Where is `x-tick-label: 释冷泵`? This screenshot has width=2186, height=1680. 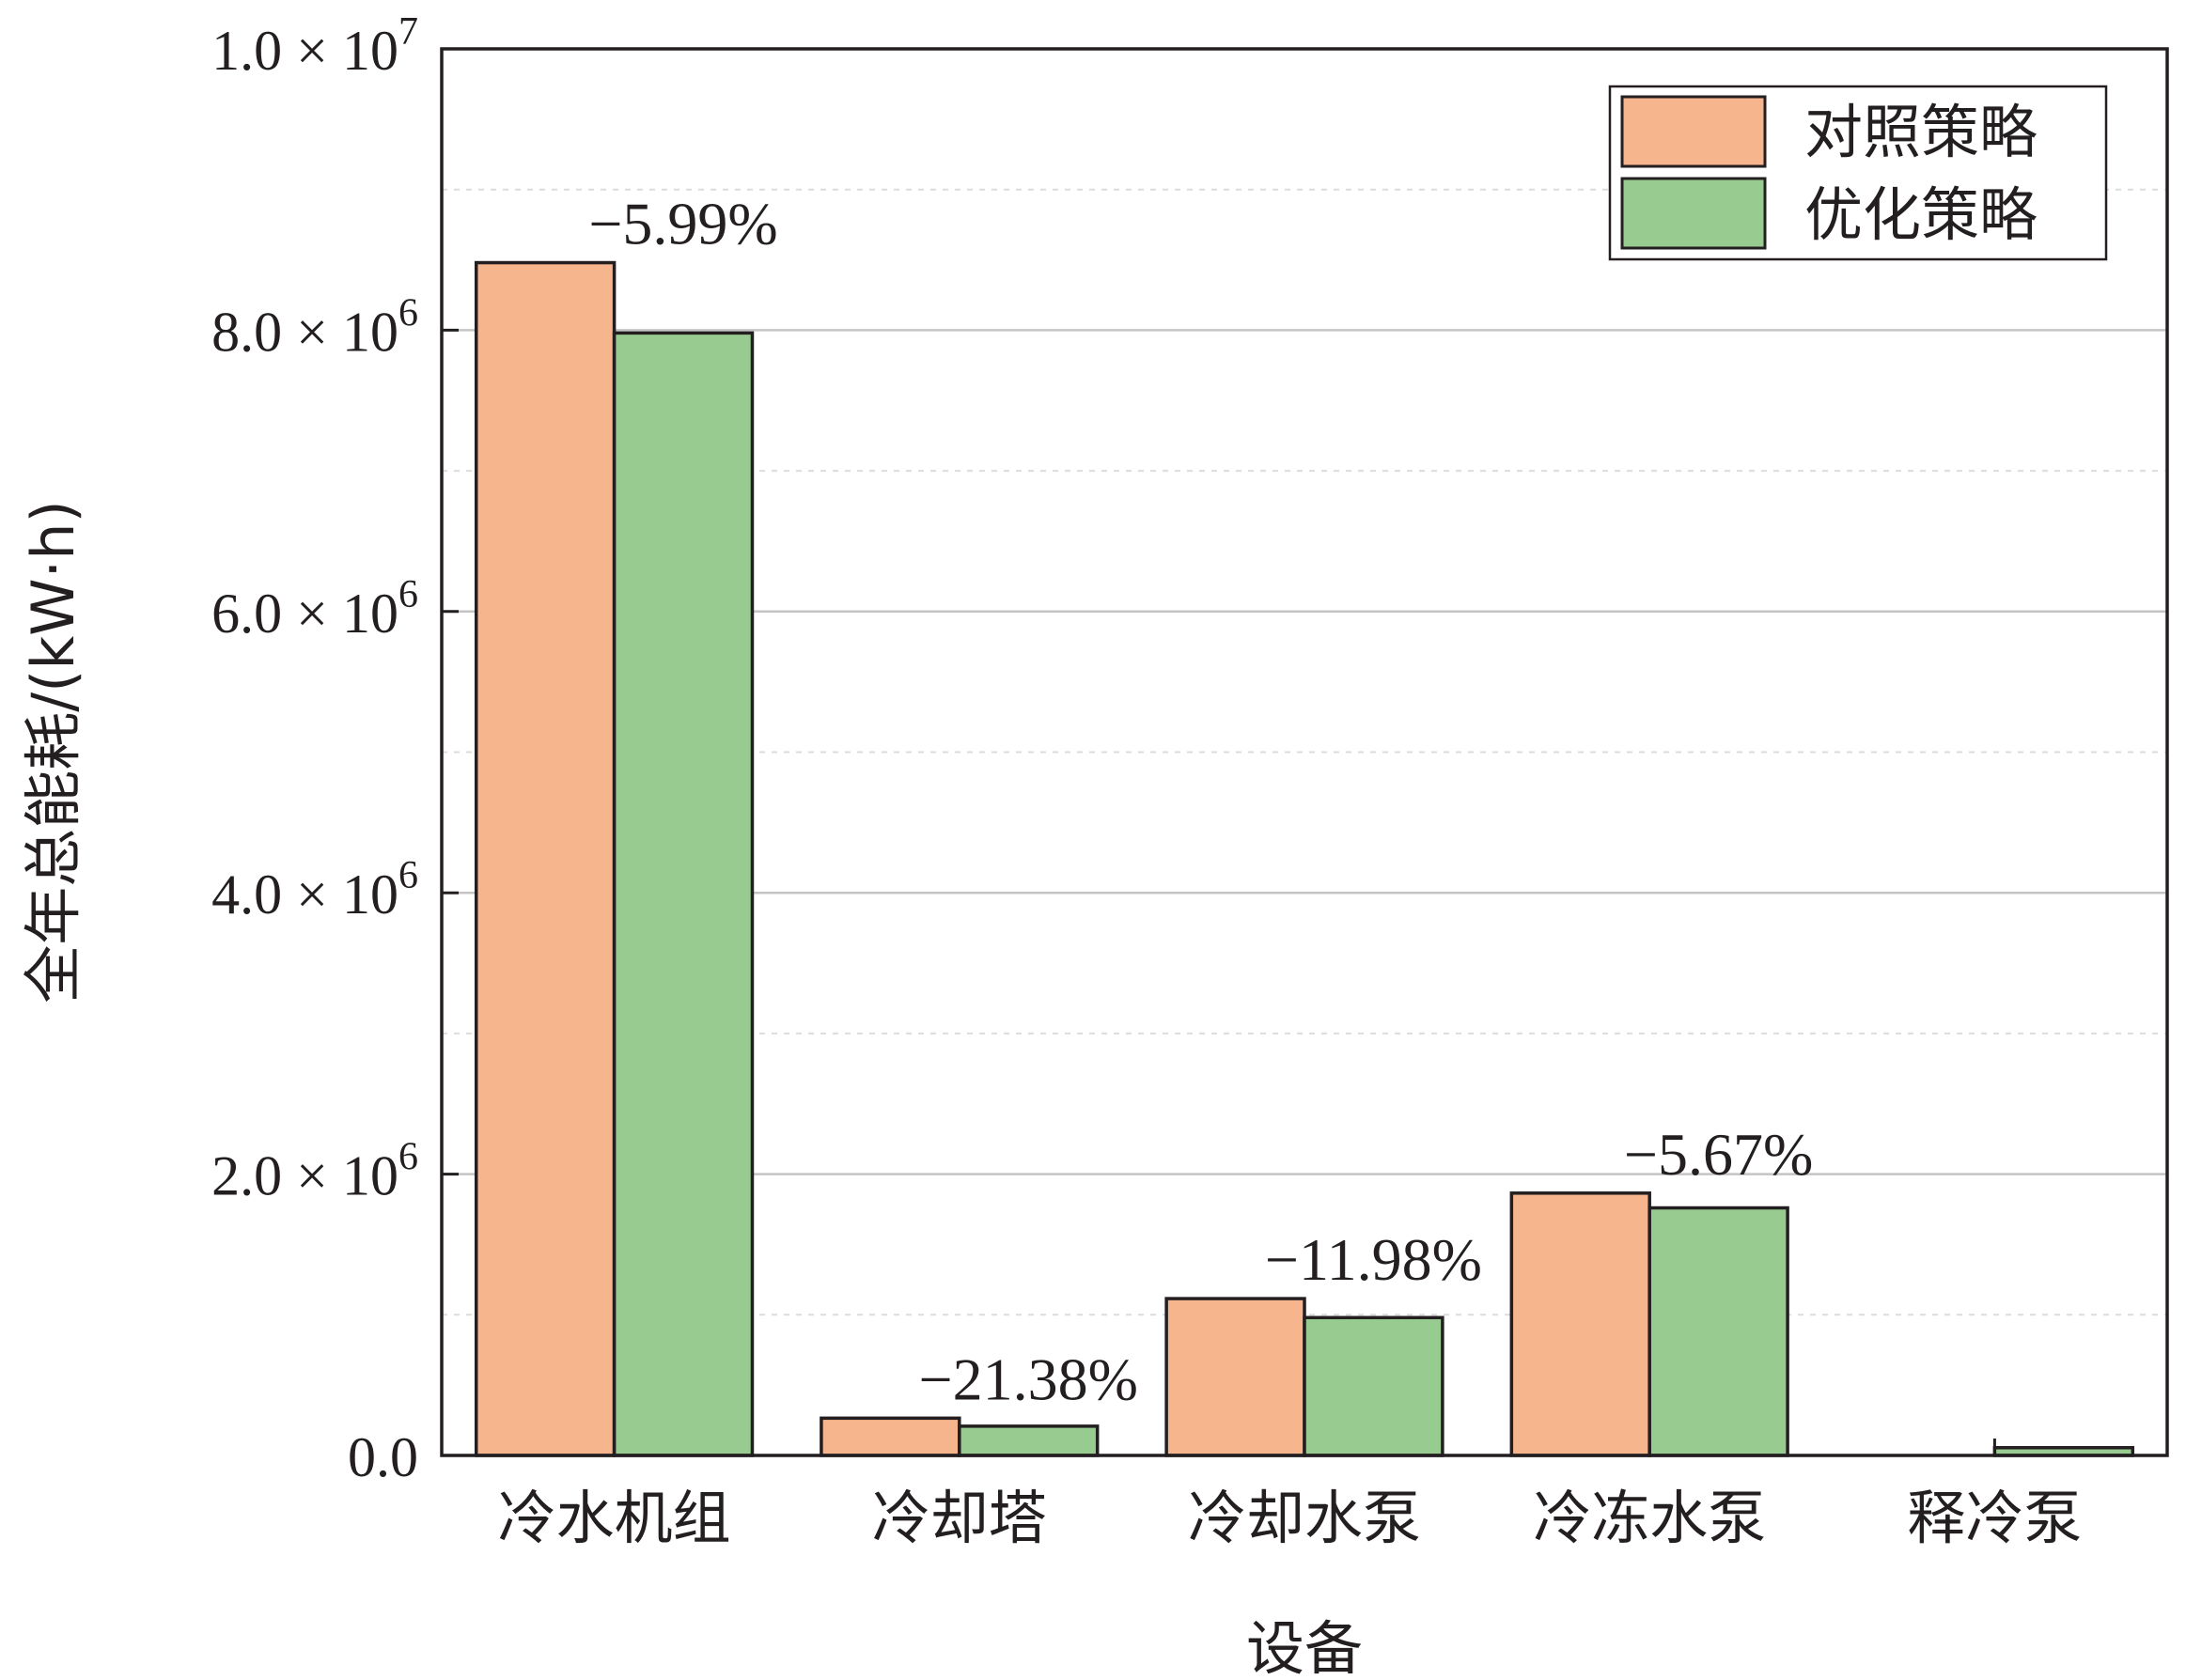 x-tick-label: 释冷泵 is located at coordinates (1995, 1518).